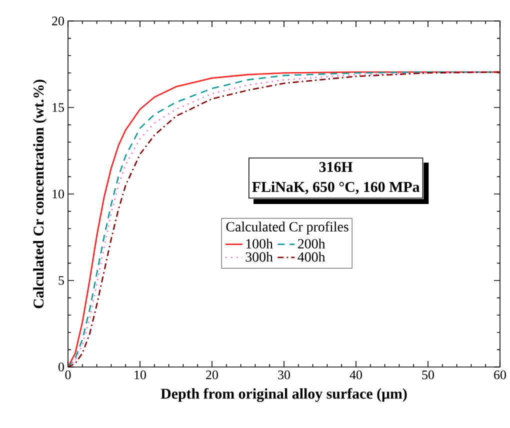  What do you see at coordinates (212, 375) in the screenshot?
I see `x-tick-label: 20` at bounding box center [212, 375].